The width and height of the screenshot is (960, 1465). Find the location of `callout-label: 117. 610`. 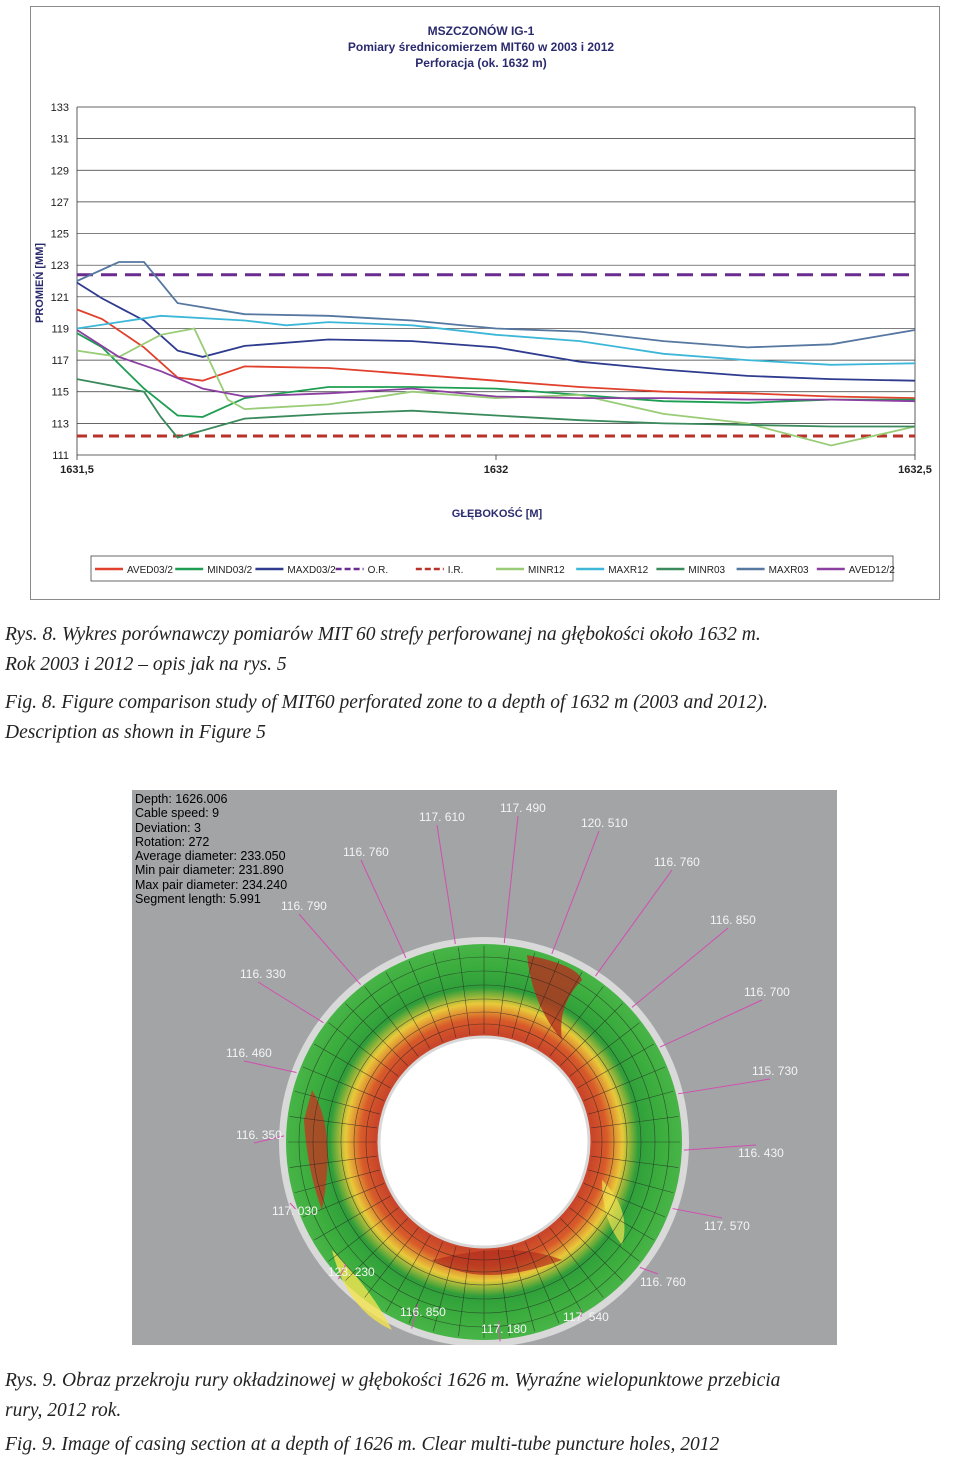

callout-label: 117. 610 is located at coordinates (442, 817).